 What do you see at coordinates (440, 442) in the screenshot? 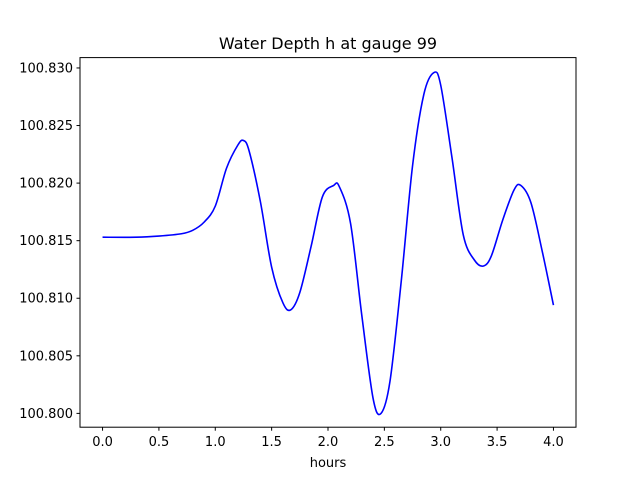
I see `x-tick-label: 3.0` at bounding box center [440, 442].